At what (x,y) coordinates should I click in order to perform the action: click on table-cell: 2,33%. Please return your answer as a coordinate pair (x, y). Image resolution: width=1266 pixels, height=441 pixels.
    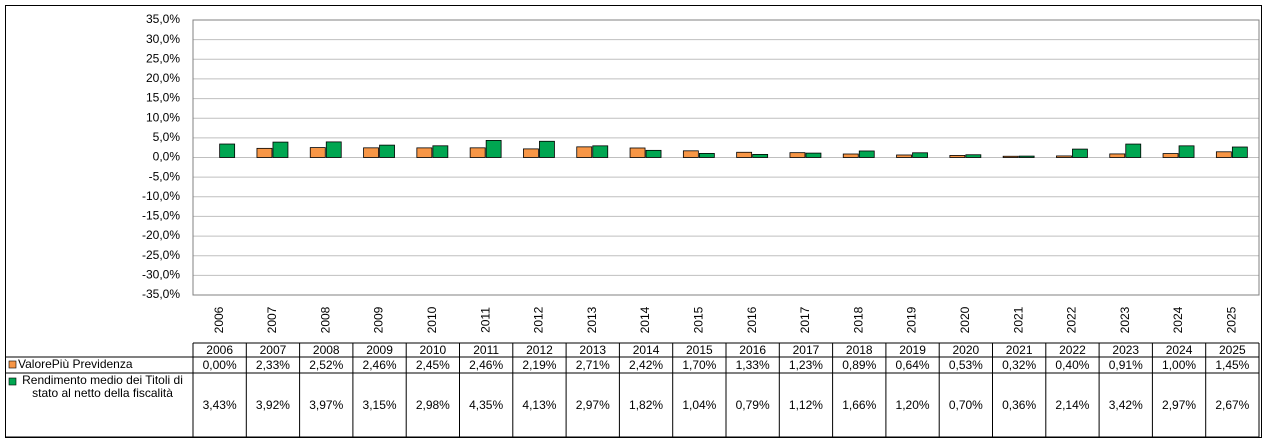
    Looking at the image, I should click on (273, 365).